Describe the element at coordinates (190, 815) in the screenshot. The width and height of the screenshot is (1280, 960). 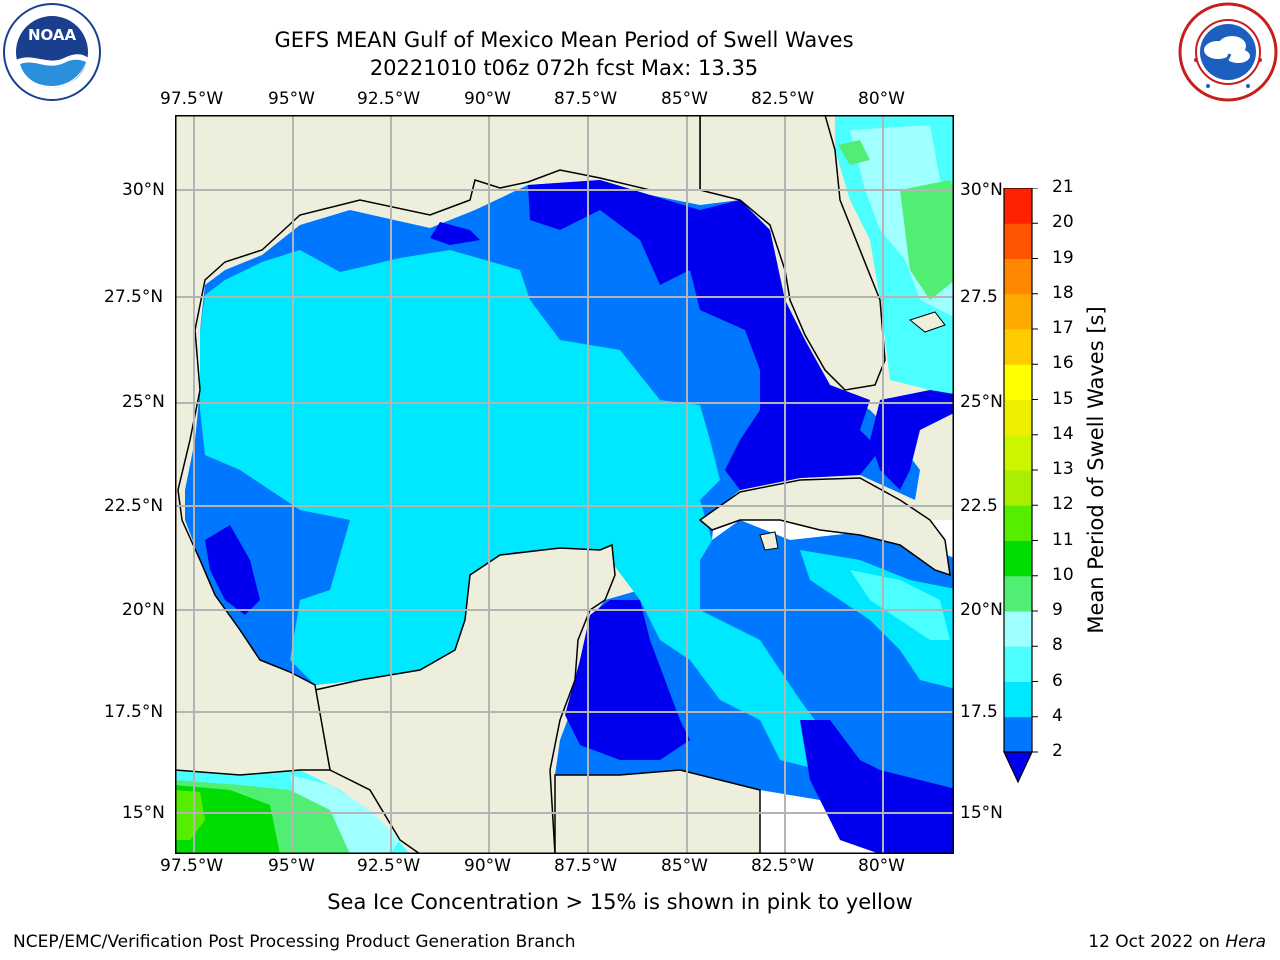
I see `pacific-water` at that location.